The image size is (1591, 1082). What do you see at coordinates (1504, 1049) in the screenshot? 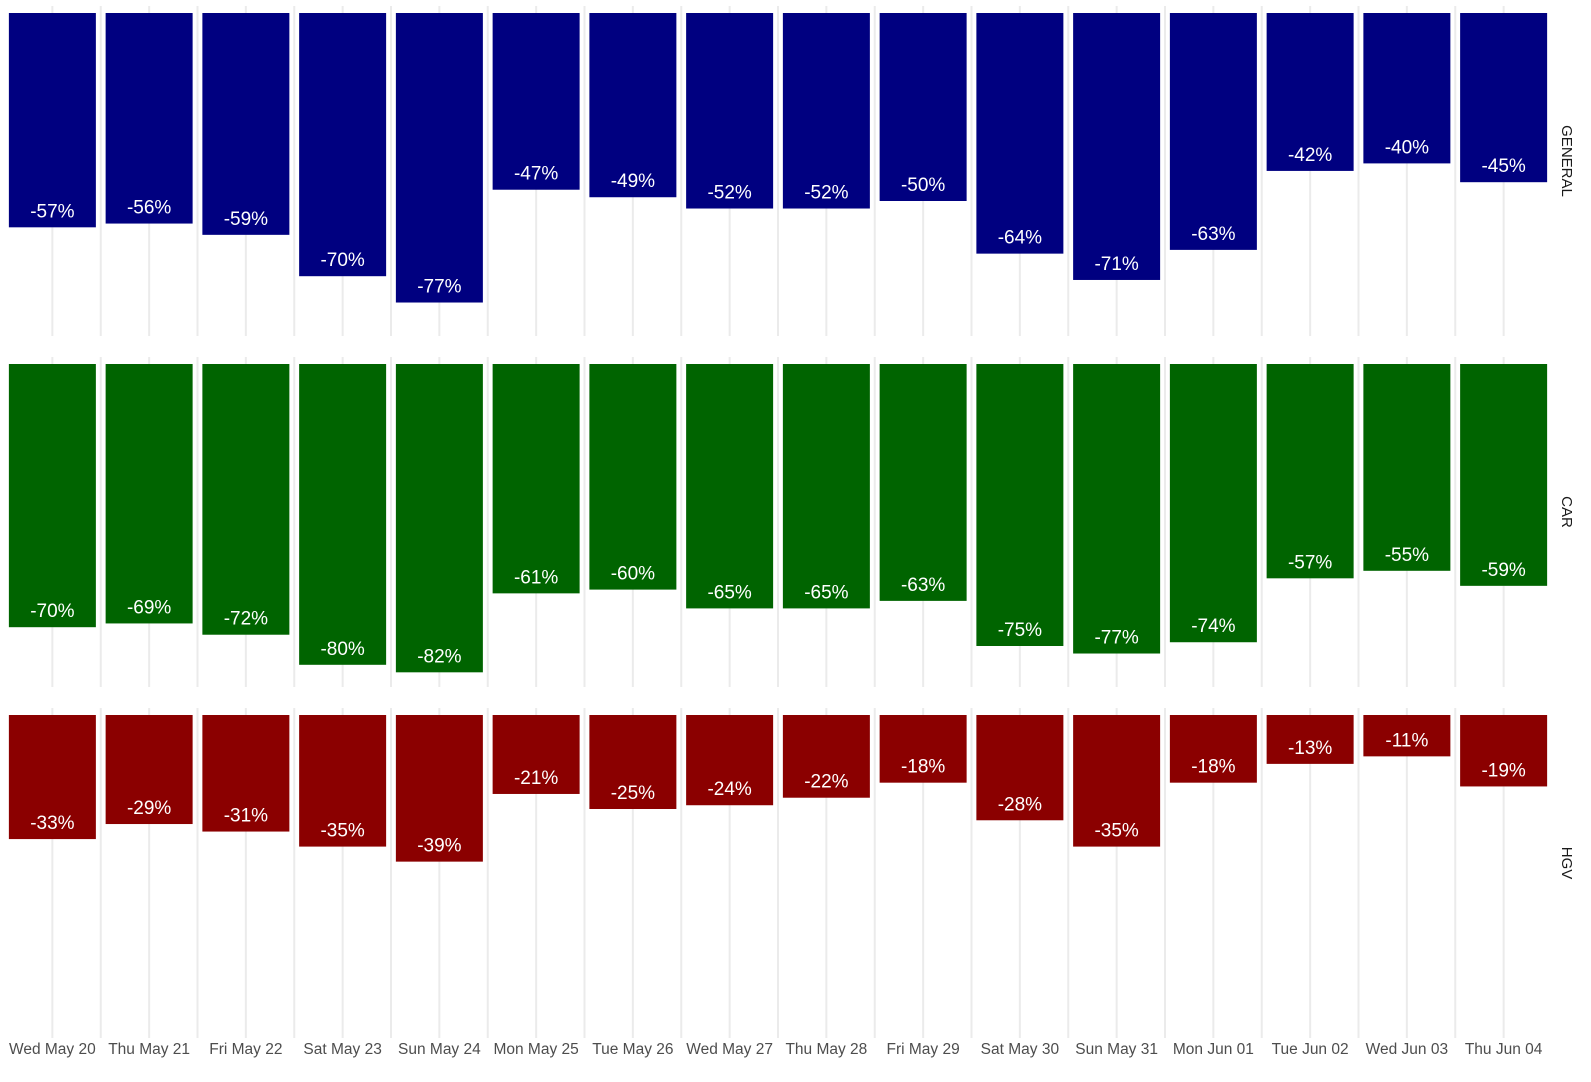
I see `x-tick-label: Thu Jun 04` at bounding box center [1504, 1049].